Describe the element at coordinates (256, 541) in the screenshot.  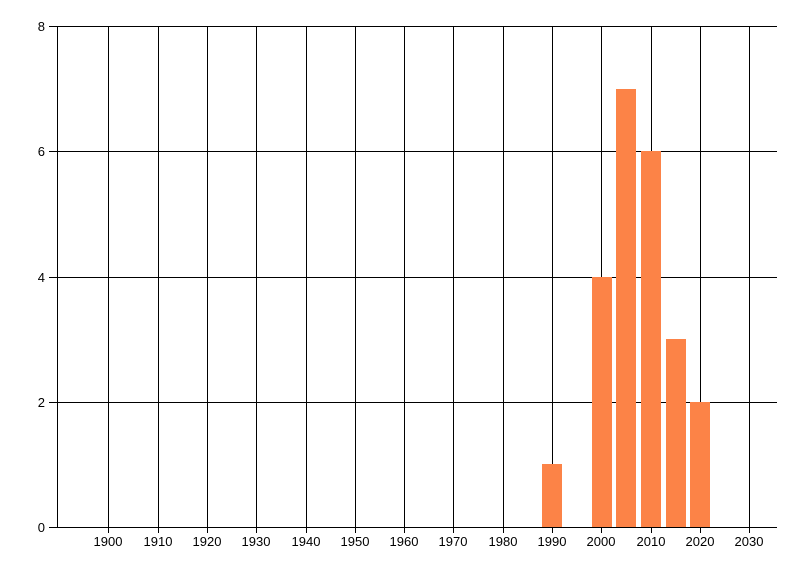
I see `x-tick-label: 1930` at that location.